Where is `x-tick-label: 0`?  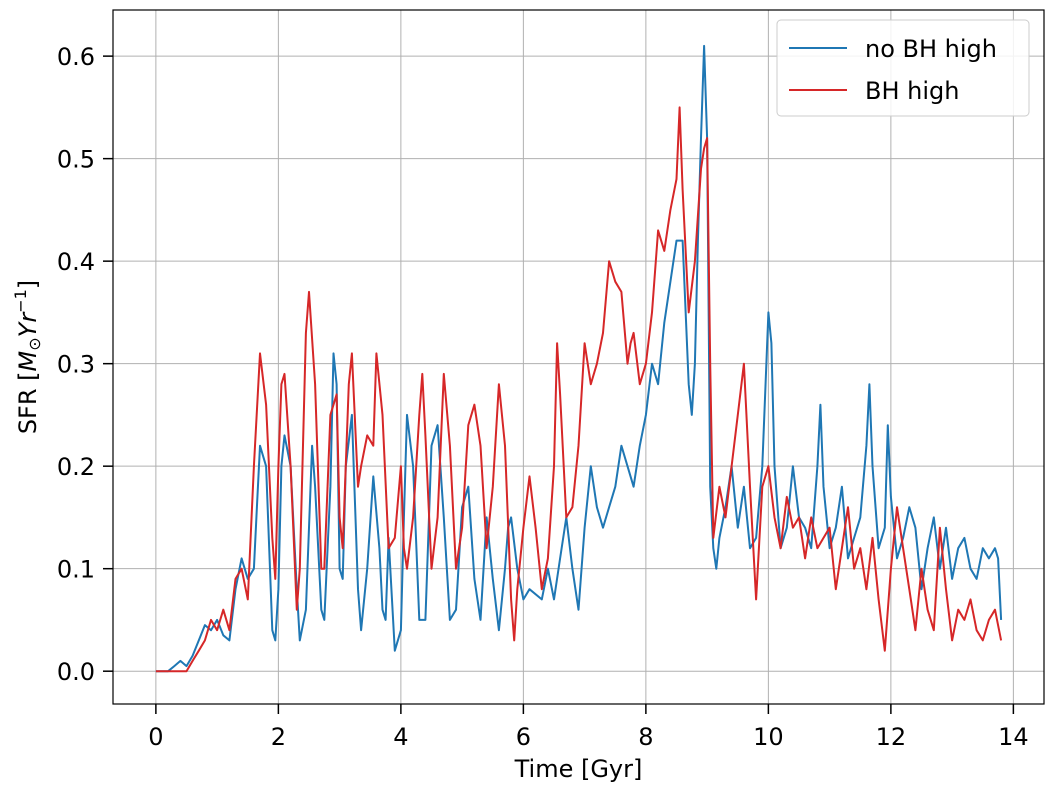 x-tick-label: 0 is located at coordinates (155, 737).